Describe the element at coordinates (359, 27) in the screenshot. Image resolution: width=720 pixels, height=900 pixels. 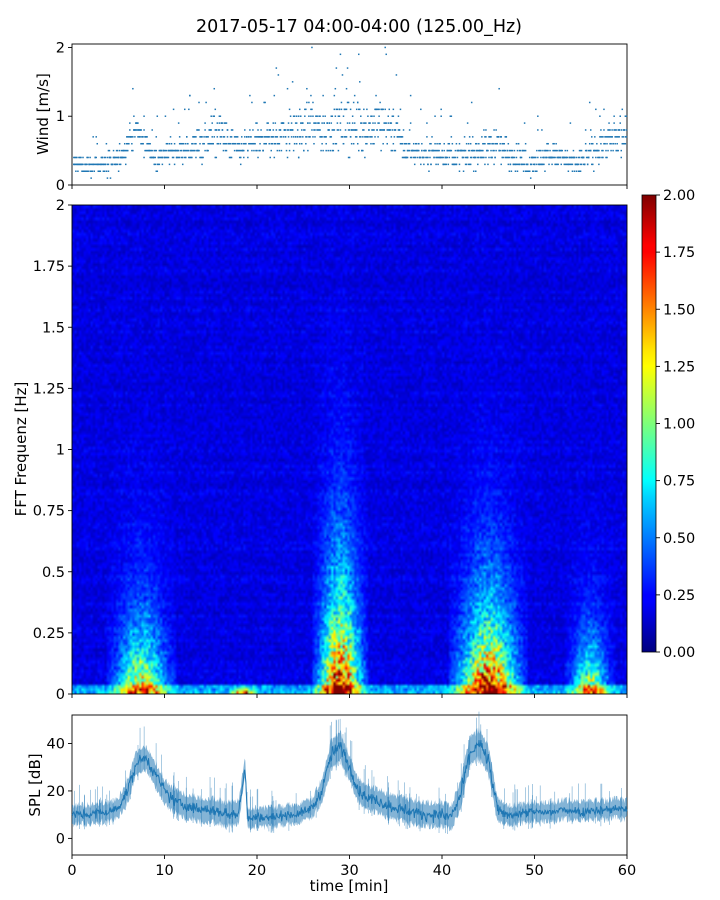
I see `figure-title: 2017-05-17 04:00-04:00 (125.00_Hz)` at that location.